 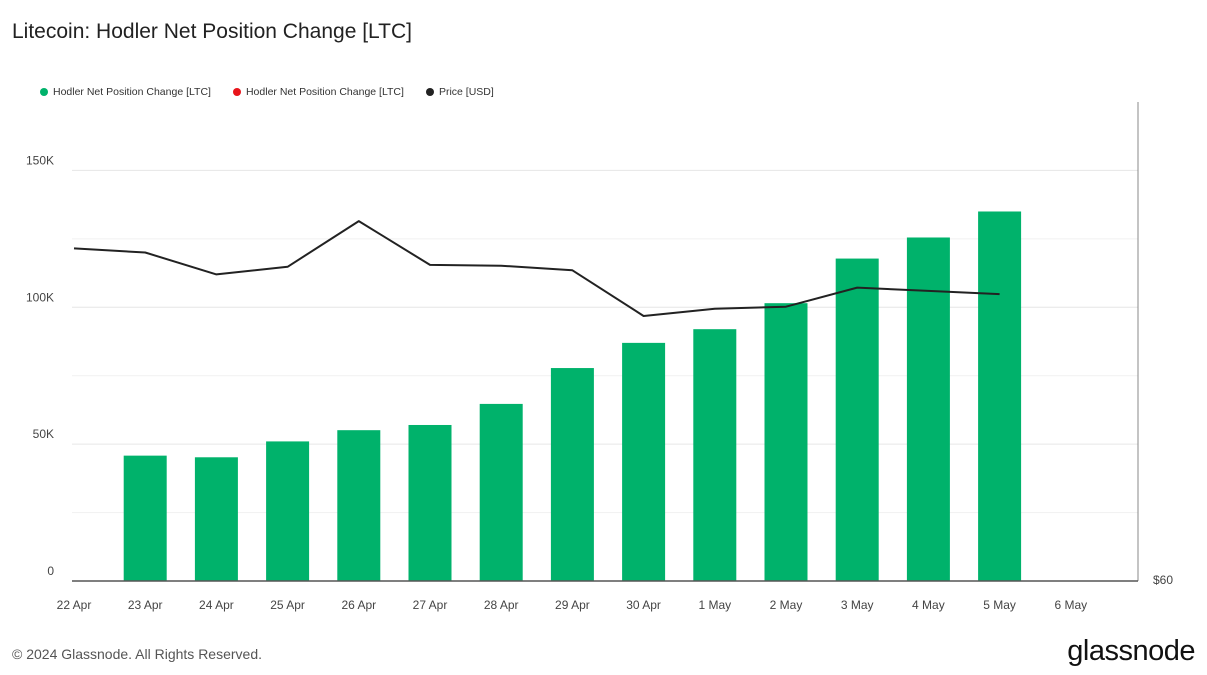 I want to click on x-tick-label: 23 Apr, so click(x=145, y=605).